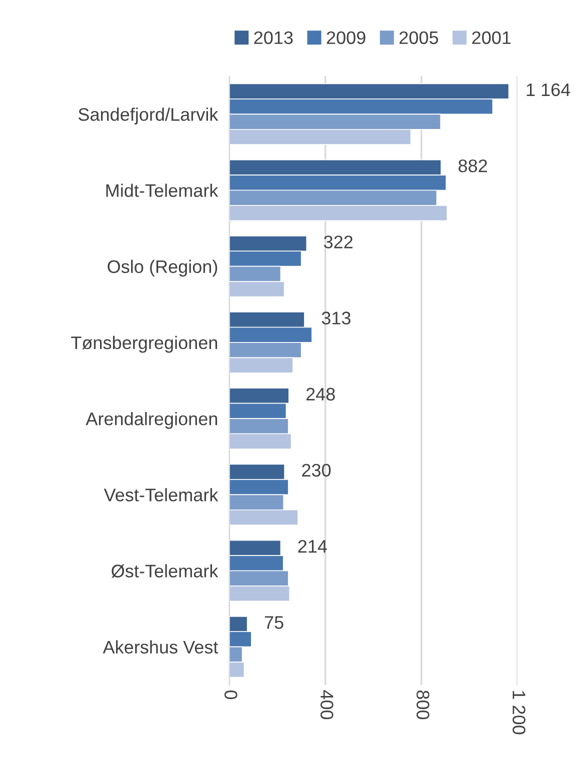  Describe the element at coordinates (312, 546) in the screenshot. I see `data-label: 214` at that location.